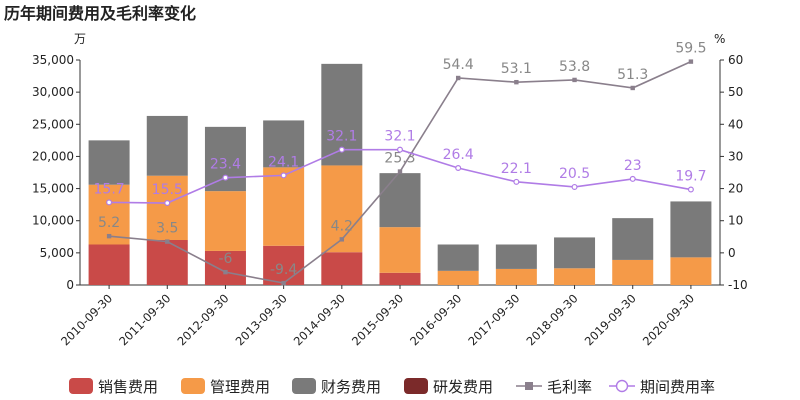 This screenshot has width=800, height=400. What do you see at coordinates (458, 155) in the screenshot?
I see `data-label: 26.4` at bounding box center [458, 155].